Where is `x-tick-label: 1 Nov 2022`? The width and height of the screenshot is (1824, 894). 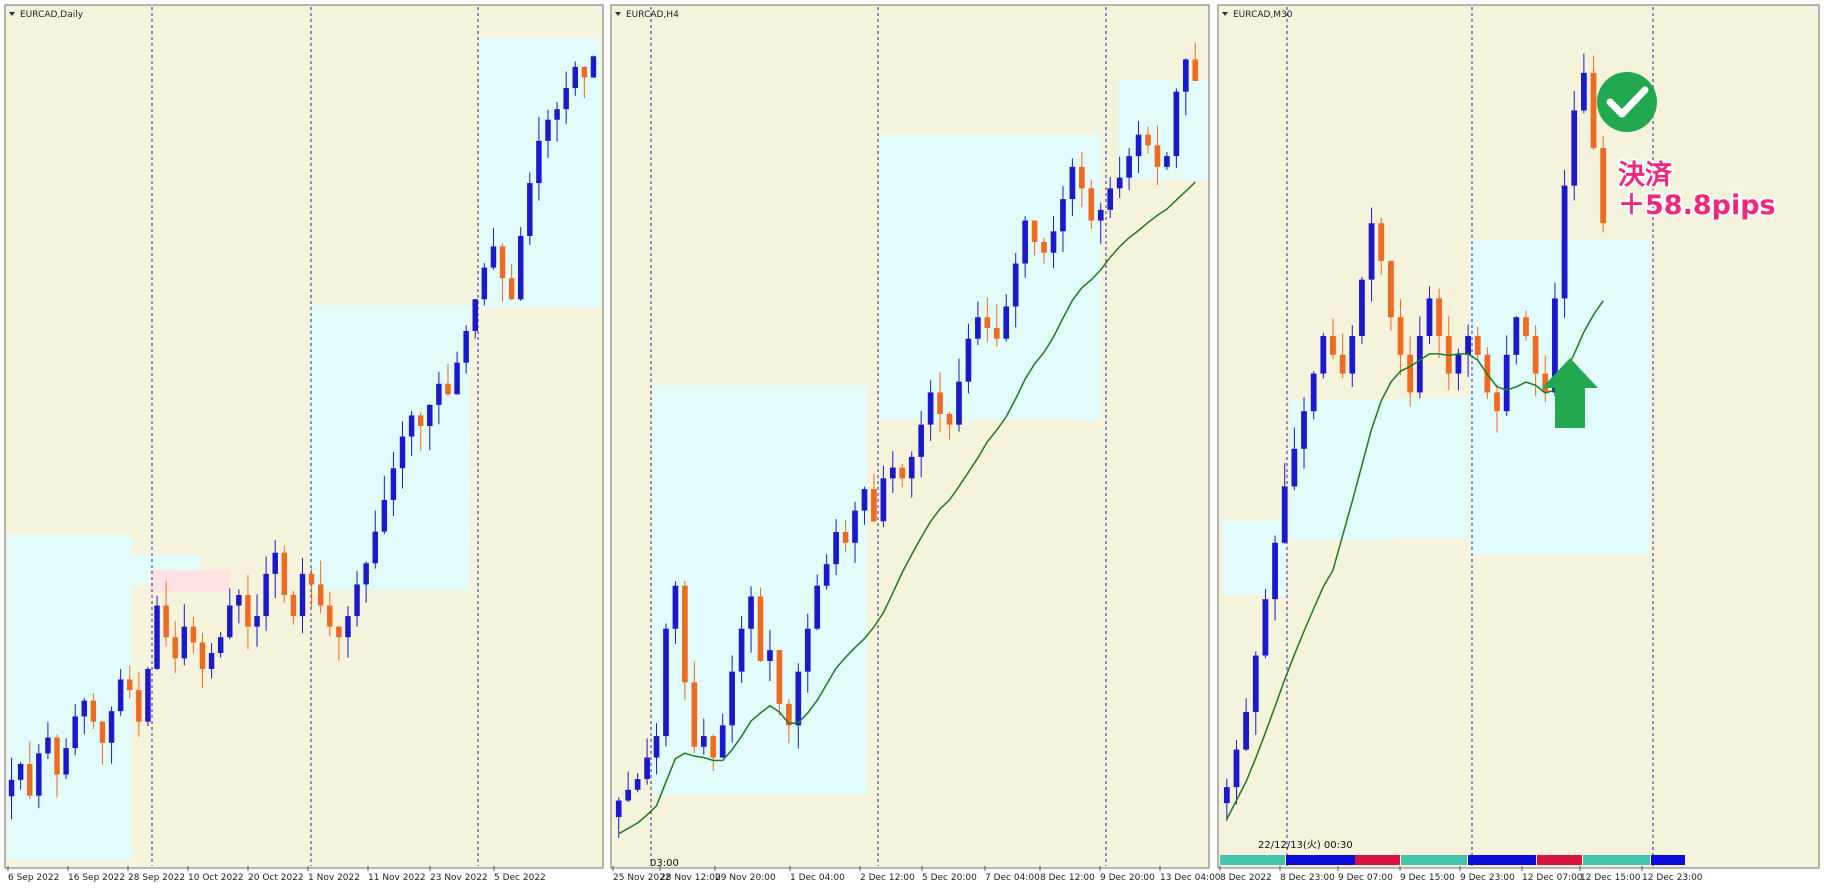
x-tick-label: 1 Nov 2022 is located at coordinates (334, 878).